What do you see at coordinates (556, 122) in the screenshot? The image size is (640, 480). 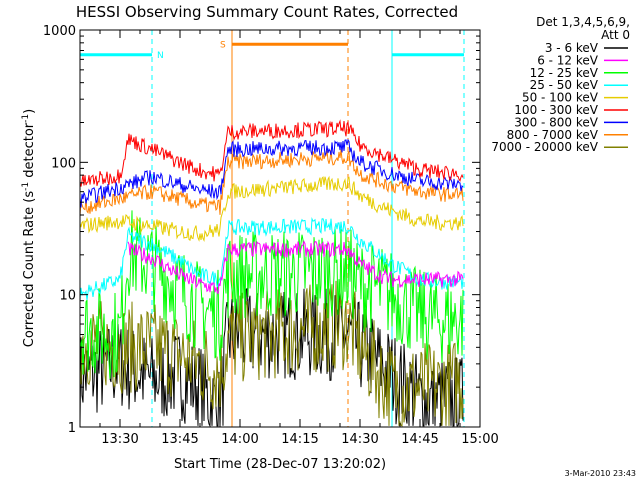 I see `legend-label: 300 - 800 keV` at bounding box center [556, 122].